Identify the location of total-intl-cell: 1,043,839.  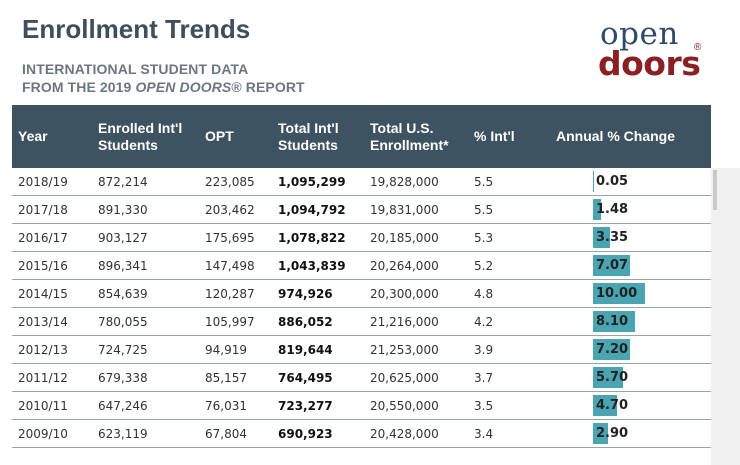
(312, 266).